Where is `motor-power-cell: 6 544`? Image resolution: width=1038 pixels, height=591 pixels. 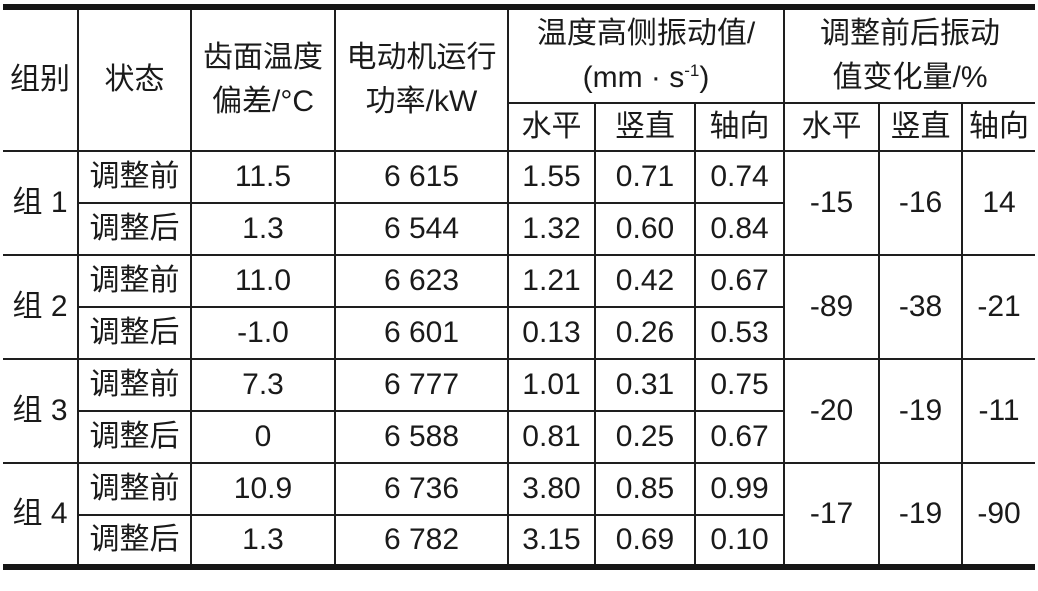
motor-power-cell: 6 544 is located at coordinates (421, 229).